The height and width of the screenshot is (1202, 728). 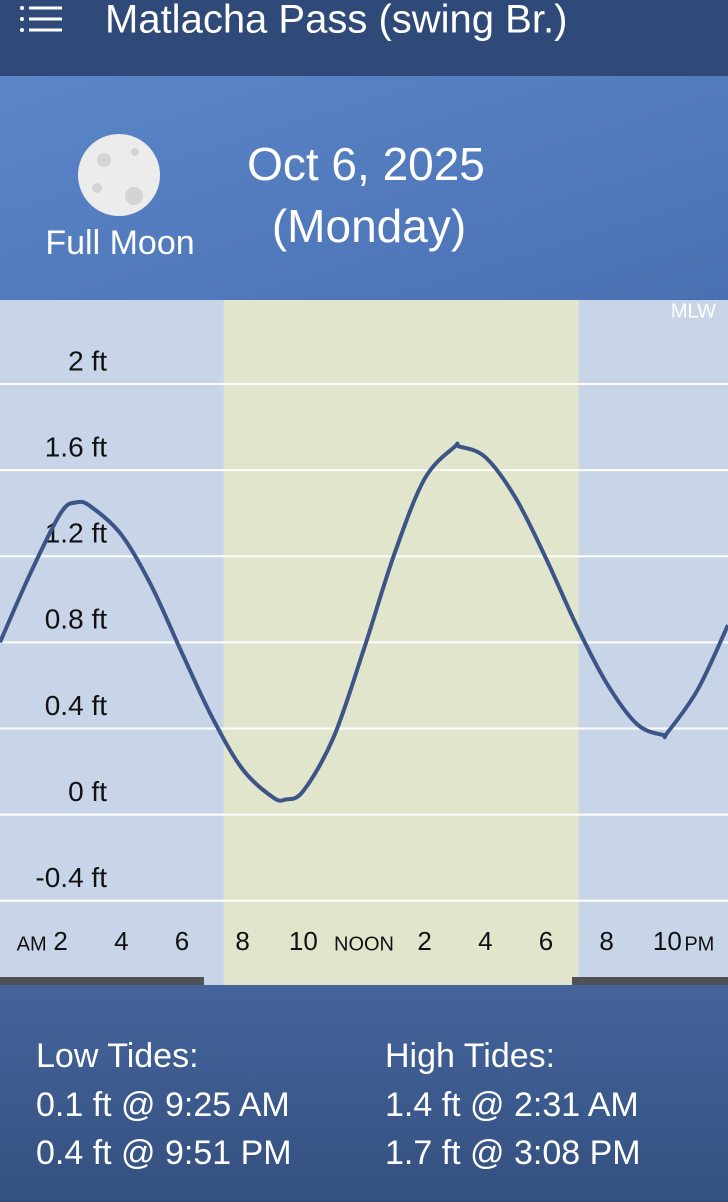 What do you see at coordinates (369, 226) in the screenshot?
I see `weekday: (Monday)` at bounding box center [369, 226].